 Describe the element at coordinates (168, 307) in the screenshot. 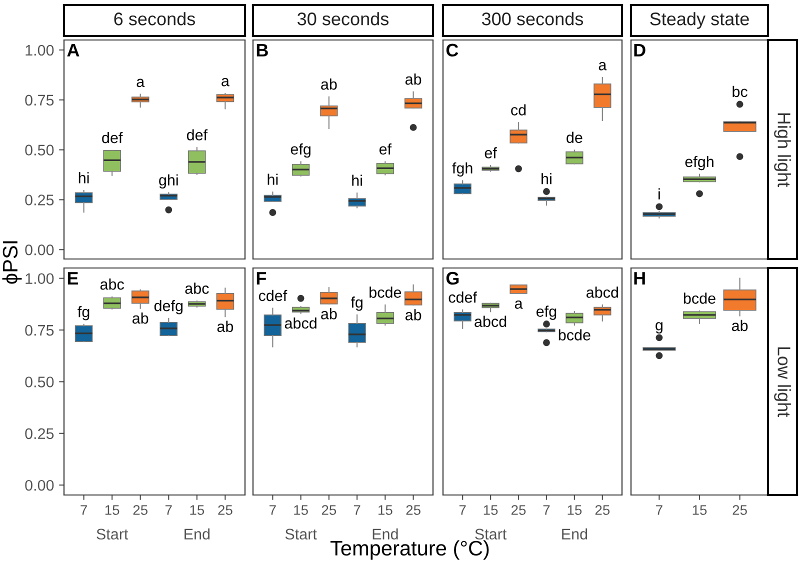

I see `annotation: defg` at that location.